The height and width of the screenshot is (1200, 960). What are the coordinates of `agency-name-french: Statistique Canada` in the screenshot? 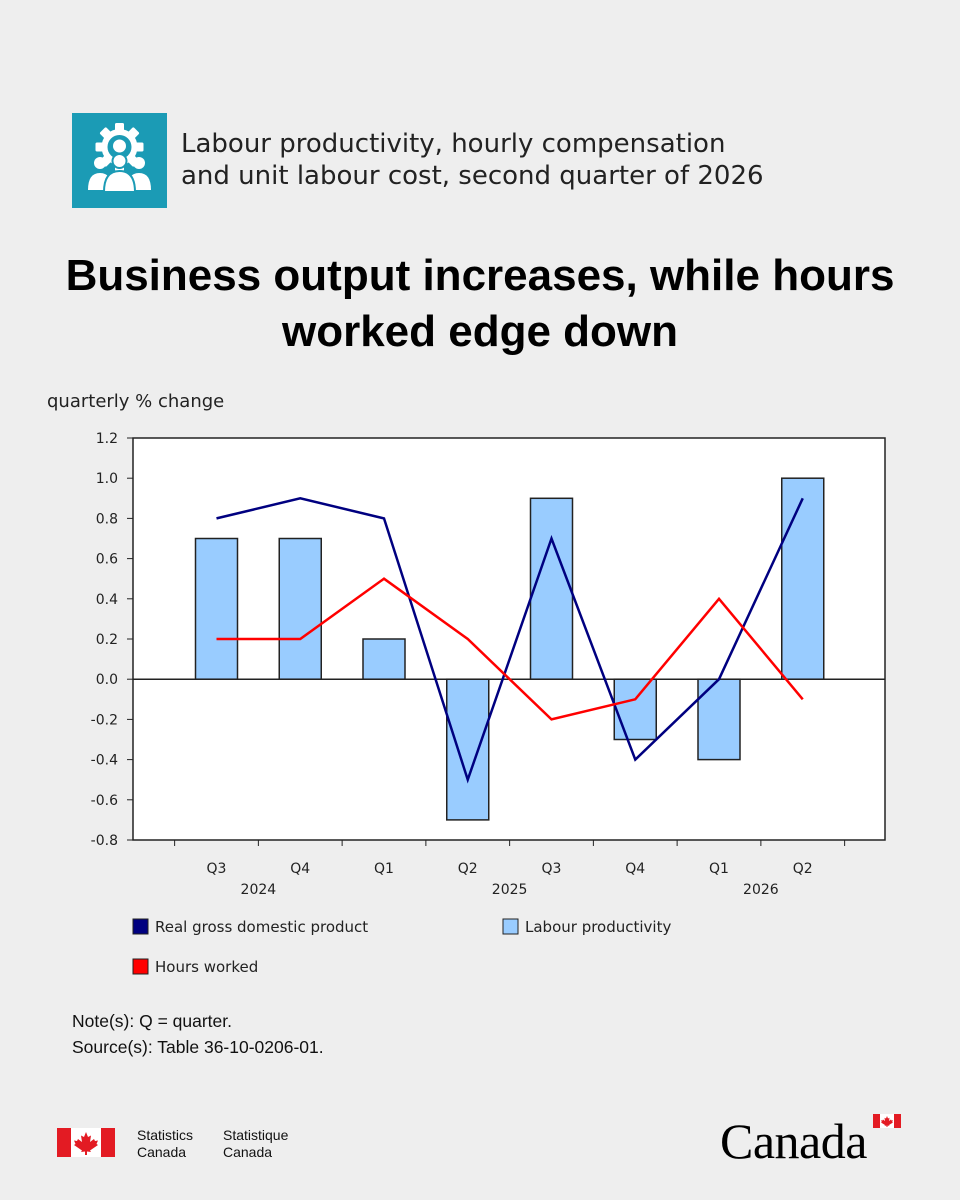 It's located at (255, 1144).